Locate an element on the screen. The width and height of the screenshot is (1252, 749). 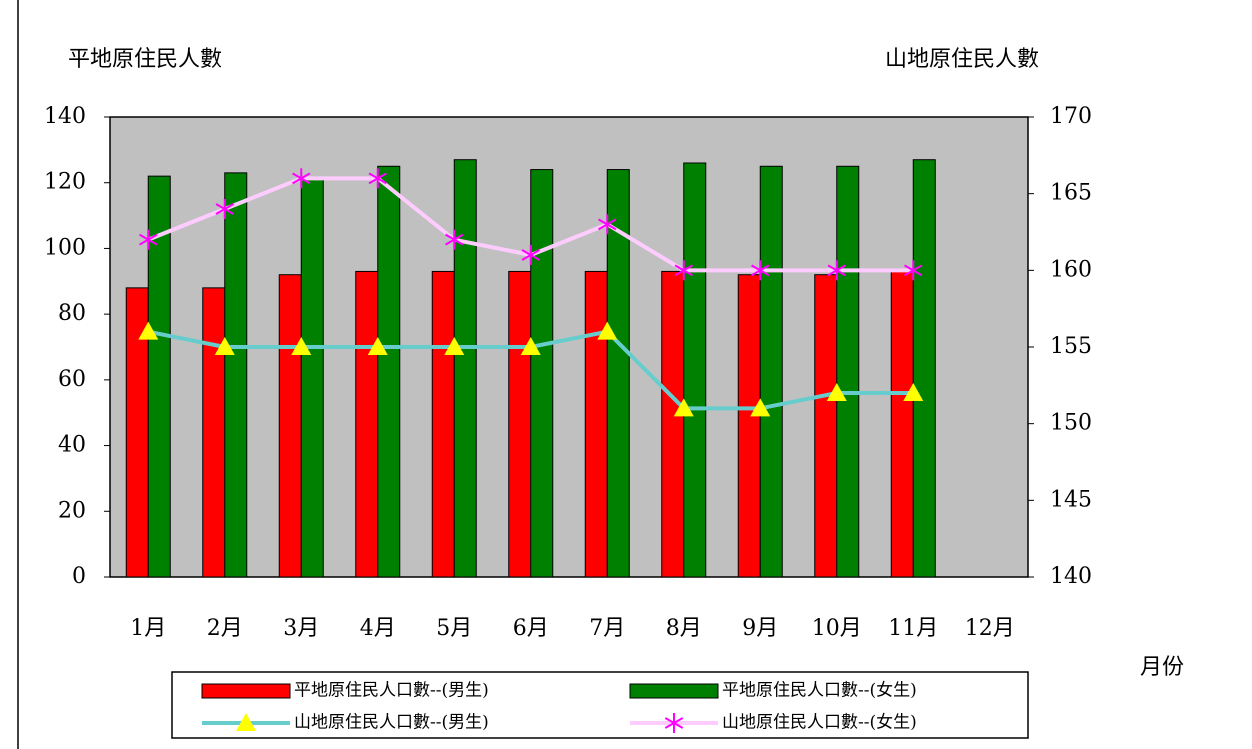
x-tick-label: 10月 is located at coordinates (837, 628).